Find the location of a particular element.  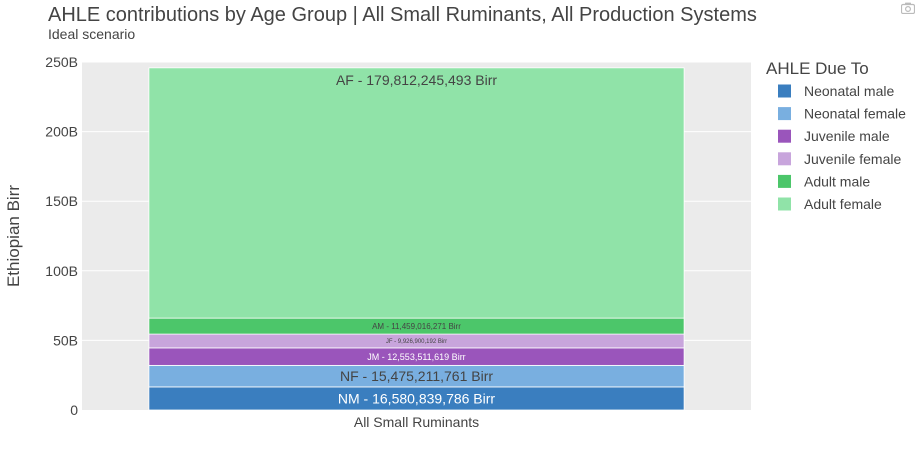

x-tick-label: All Small Ruminants is located at coordinates (416, 422).